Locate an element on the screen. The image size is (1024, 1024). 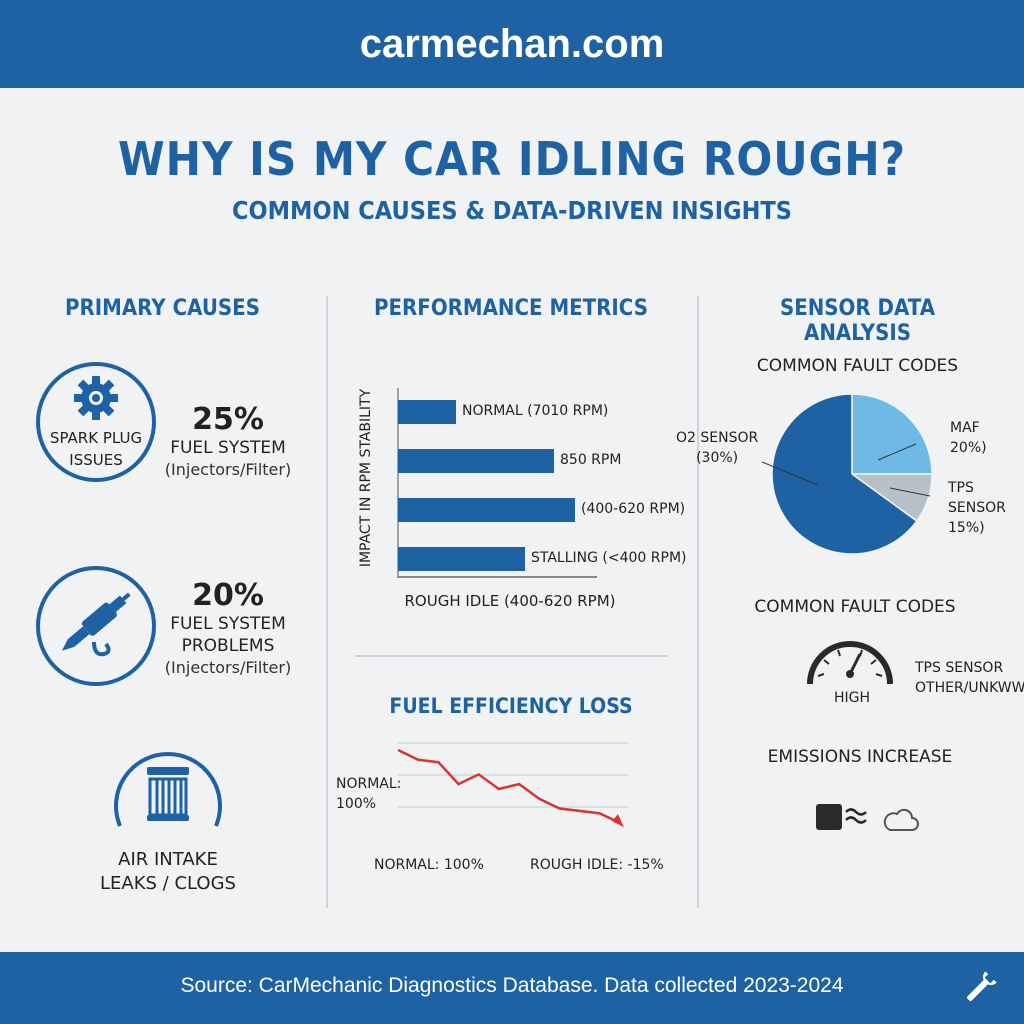
tps-label-line1: TPS is located at coordinates (961, 488).